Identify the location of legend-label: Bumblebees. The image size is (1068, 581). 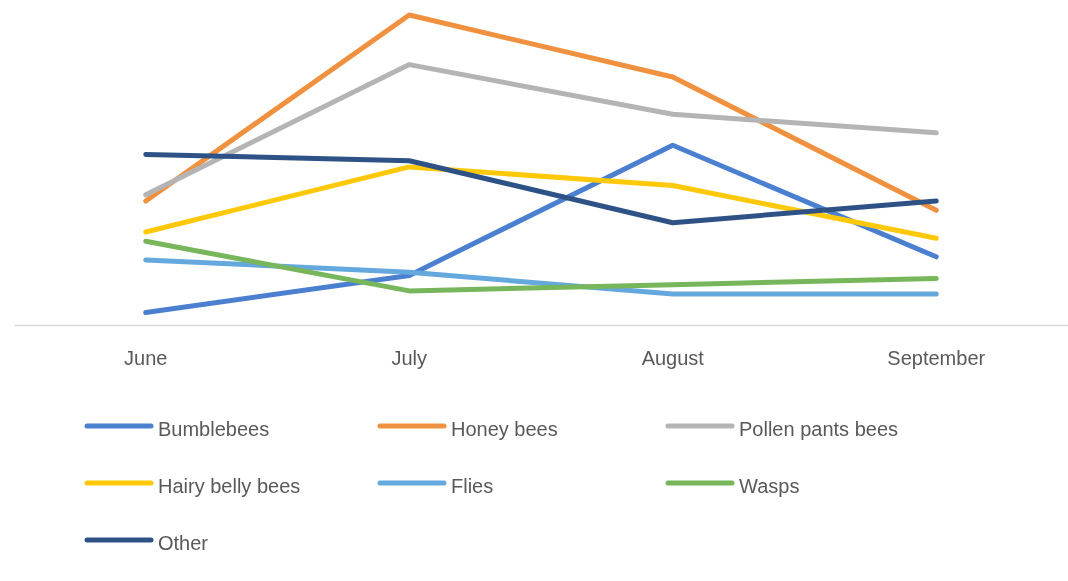
(214, 429).